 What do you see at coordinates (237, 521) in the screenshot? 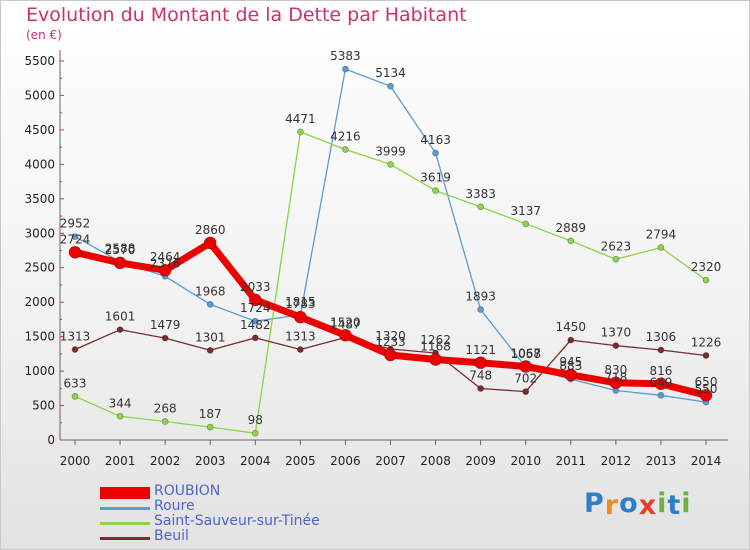
I see `legend-label: Saint-Sauveur-sur-Tinée` at bounding box center [237, 521].